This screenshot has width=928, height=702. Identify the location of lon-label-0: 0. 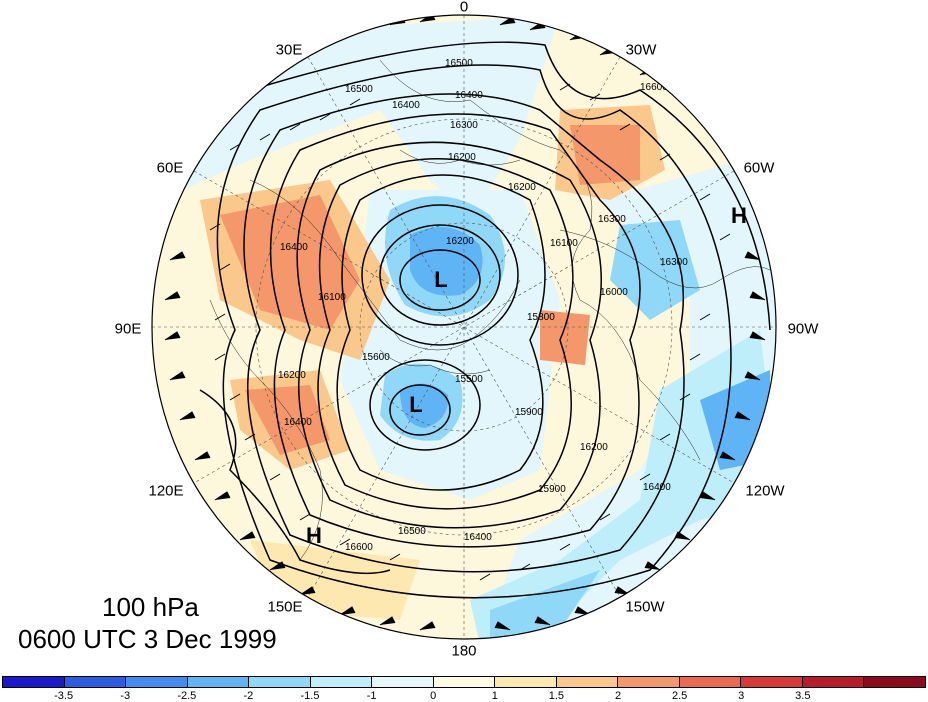
(464, 8).